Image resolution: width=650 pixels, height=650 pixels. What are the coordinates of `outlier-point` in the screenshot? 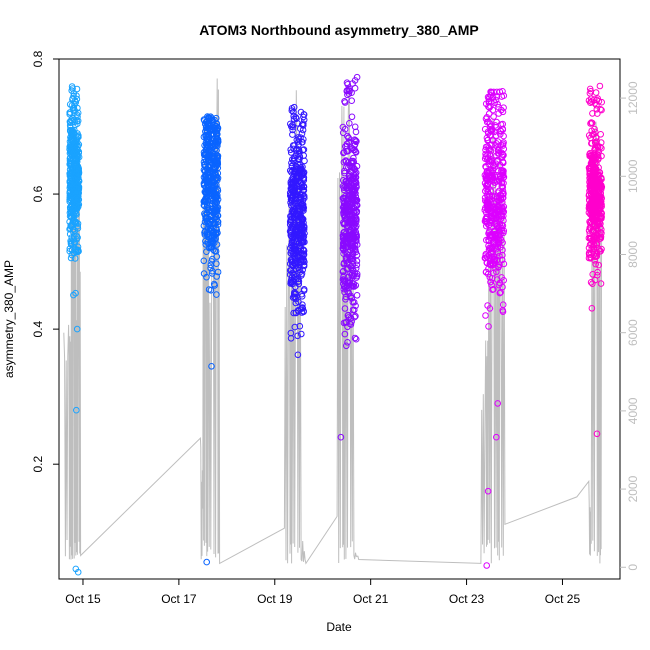 It's located at (498, 403).